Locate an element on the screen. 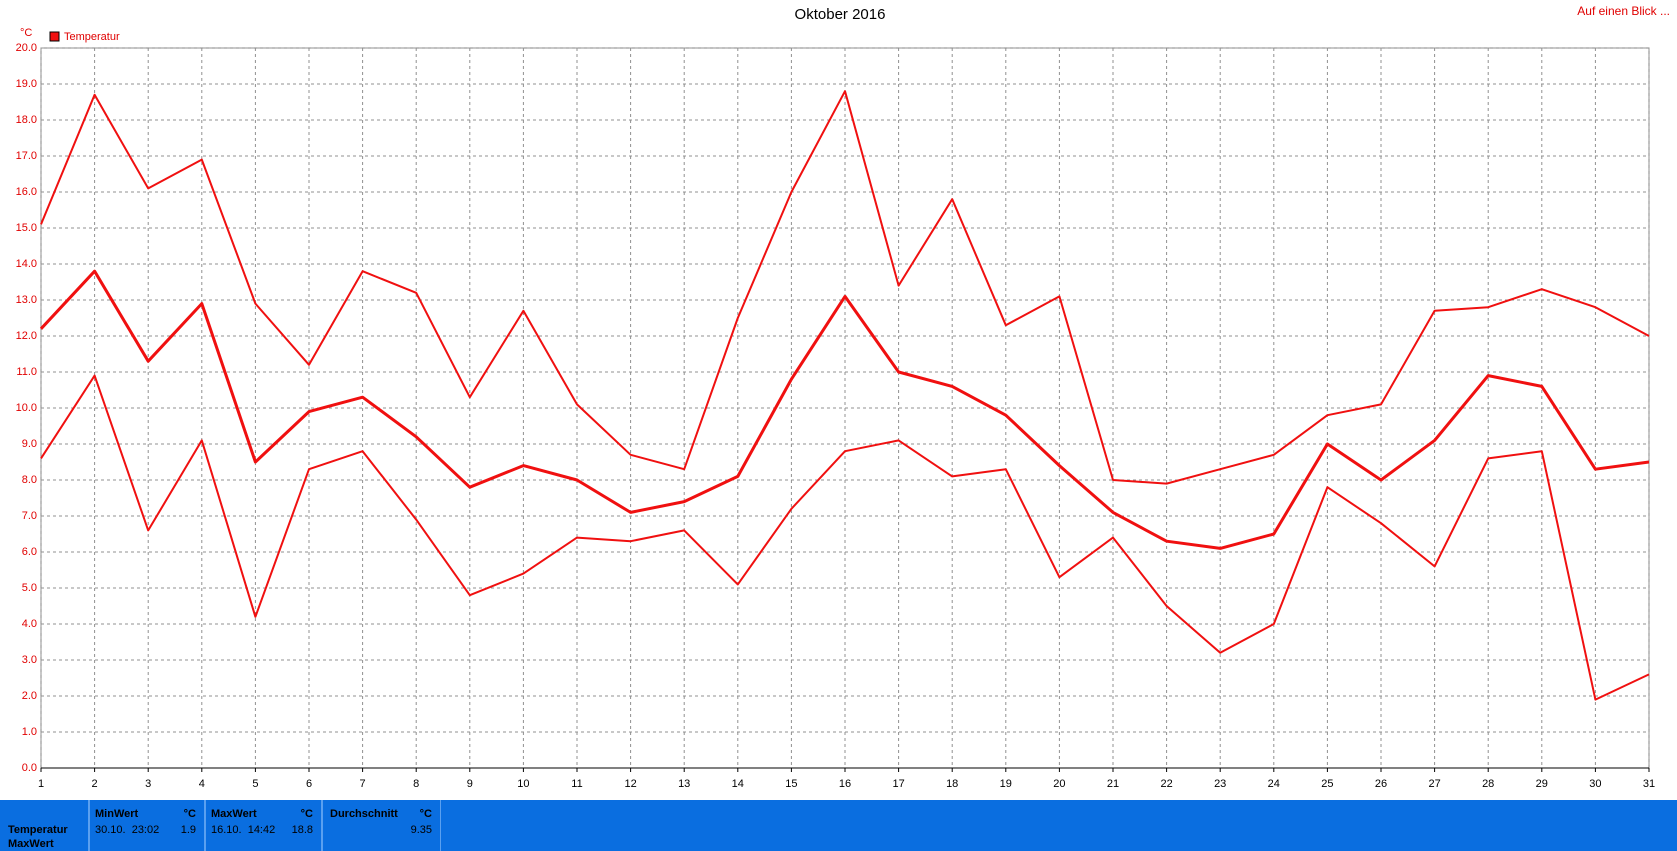 This screenshot has height=851, width=1677. x-tick-label: 6 is located at coordinates (309, 784).